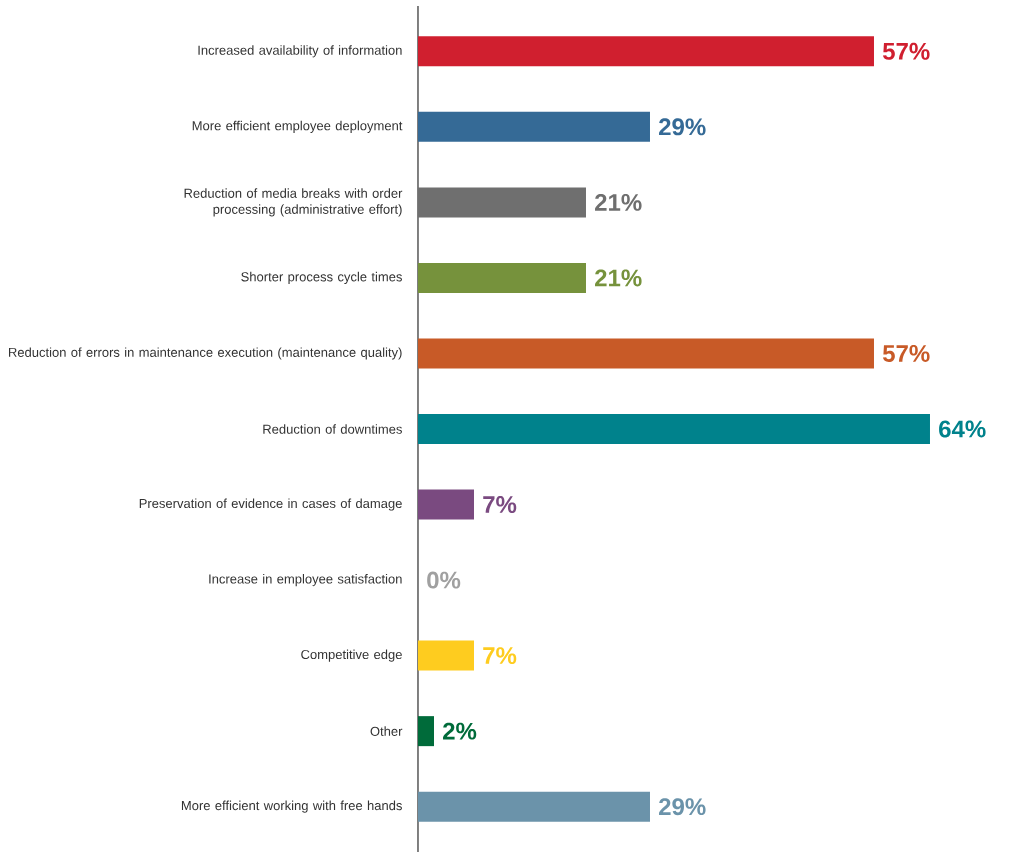 This screenshot has height=860, width=1029. What do you see at coordinates (270, 504) in the screenshot?
I see `y-tick-label: Preservation of evidence in cases of damage` at bounding box center [270, 504].